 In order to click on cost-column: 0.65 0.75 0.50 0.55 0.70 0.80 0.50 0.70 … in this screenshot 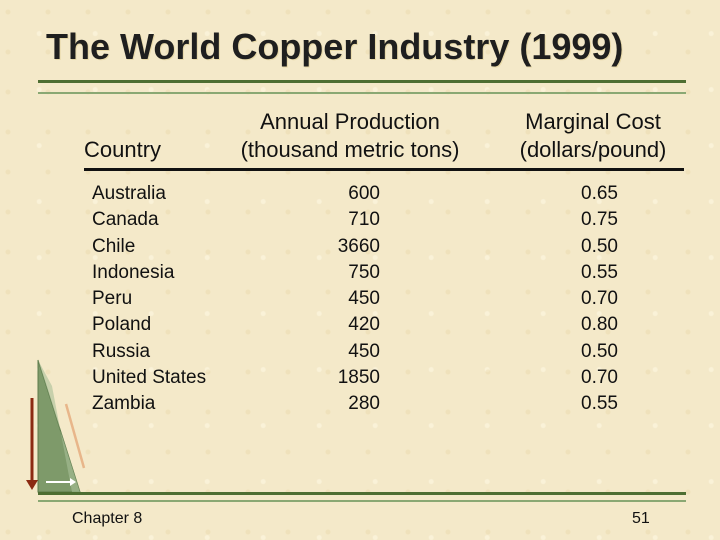, I will do `click(589, 299)`.